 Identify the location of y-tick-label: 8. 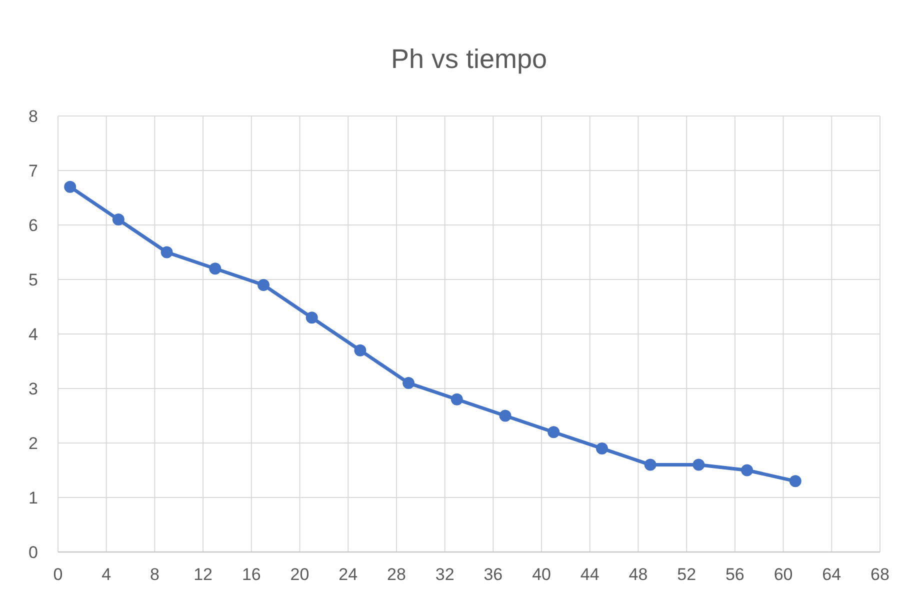
(33, 116).